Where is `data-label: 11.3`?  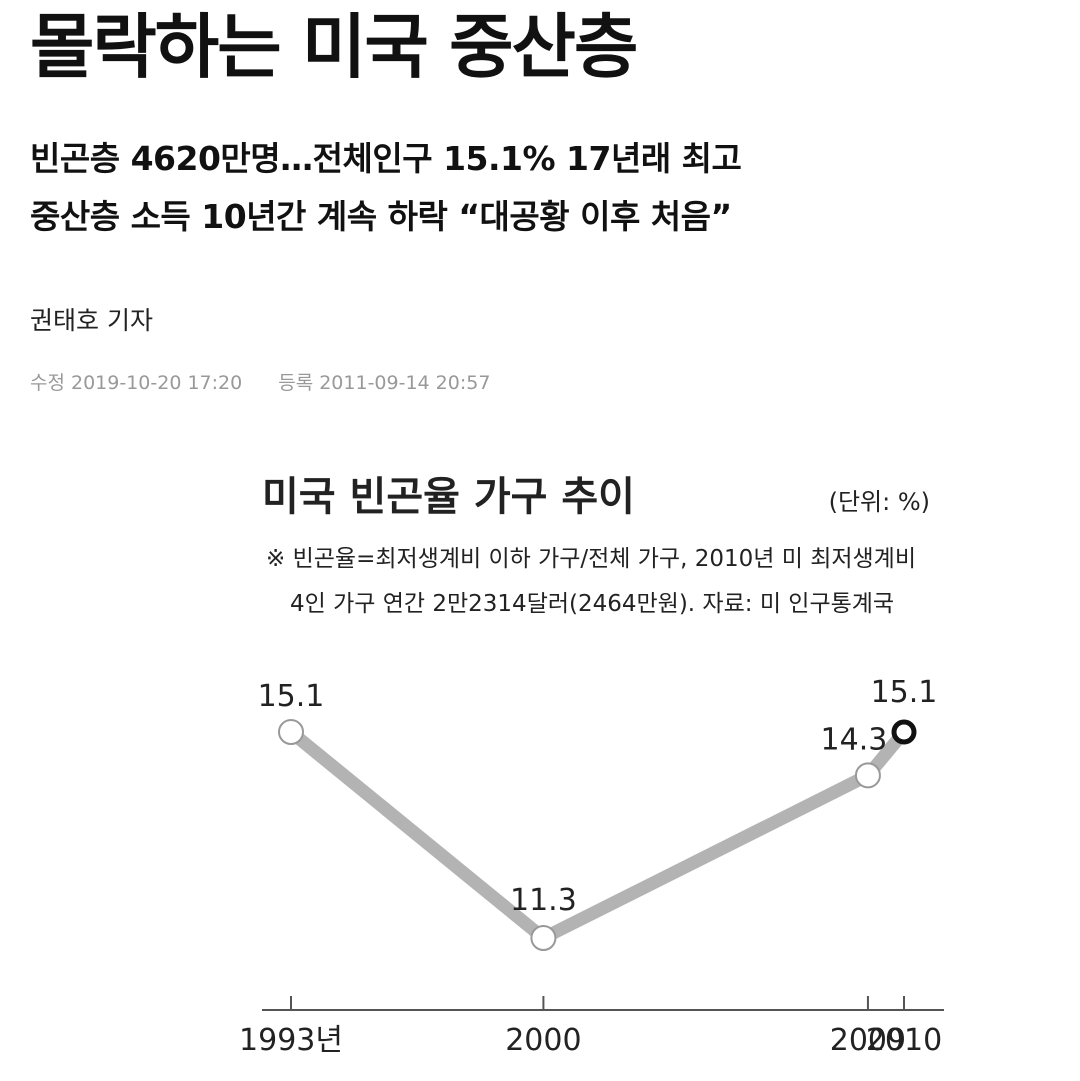
data-label: 11.3 is located at coordinates (543, 900).